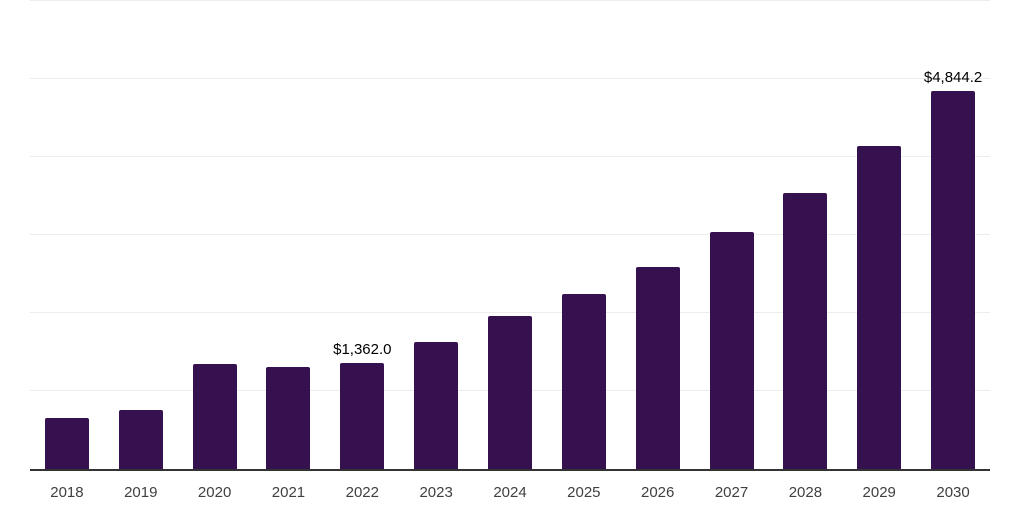 The image size is (1024, 512). Describe the element at coordinates (362, 349) in the screenshot. I see `bar-value-label: $1,362.0` at that location.